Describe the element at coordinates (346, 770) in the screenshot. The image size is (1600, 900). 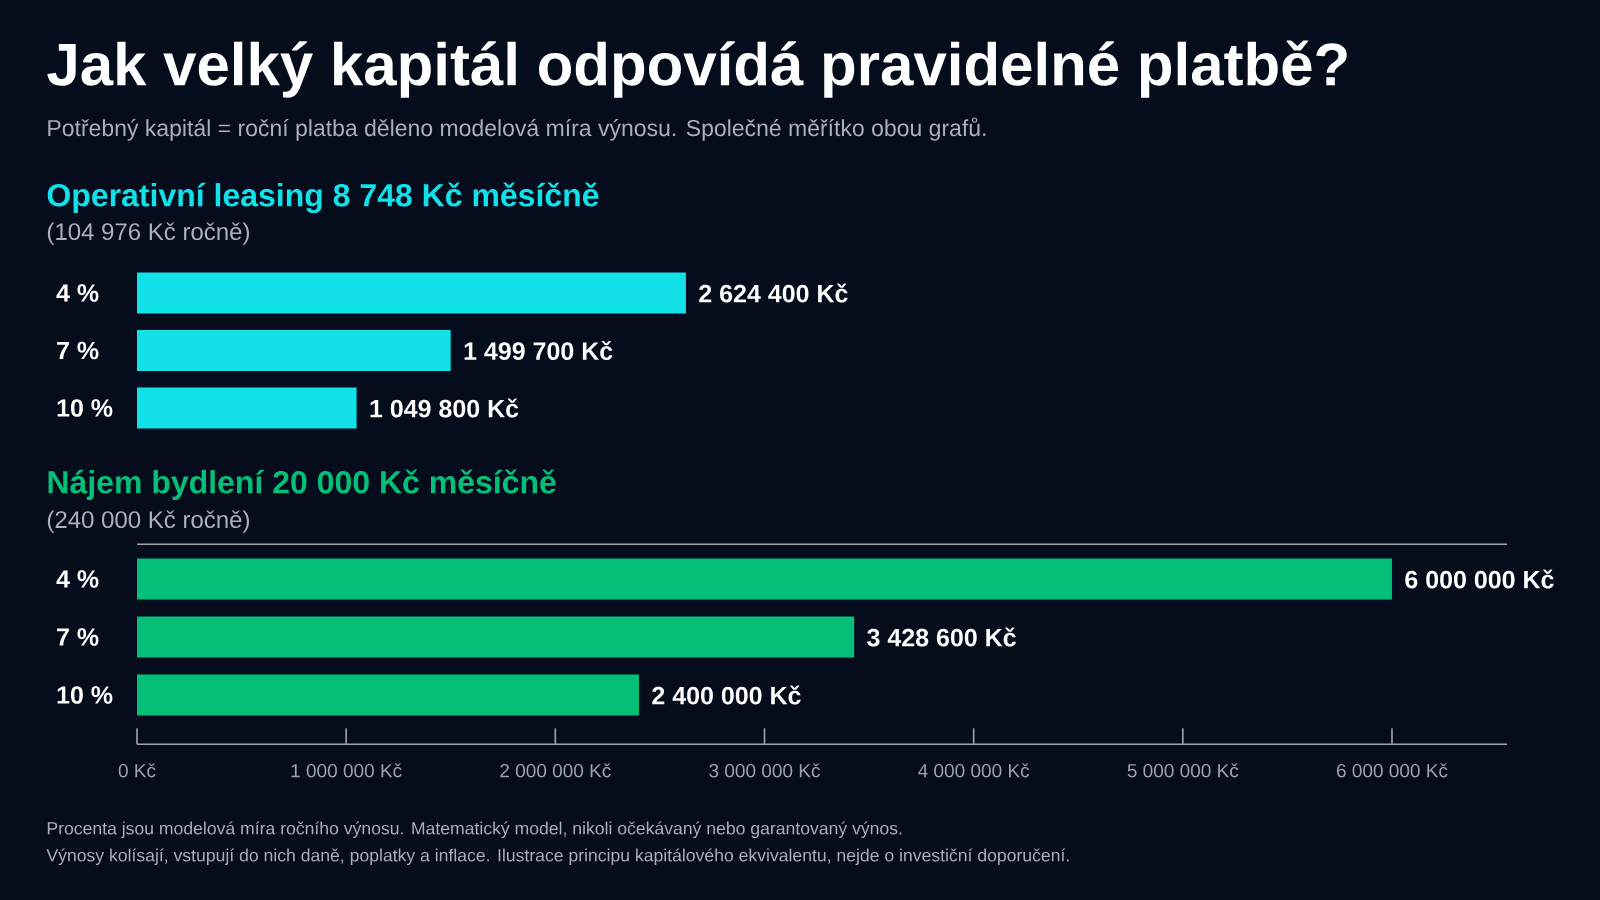
I see `x-tick-label: 1 000 000 Kč` at that location.